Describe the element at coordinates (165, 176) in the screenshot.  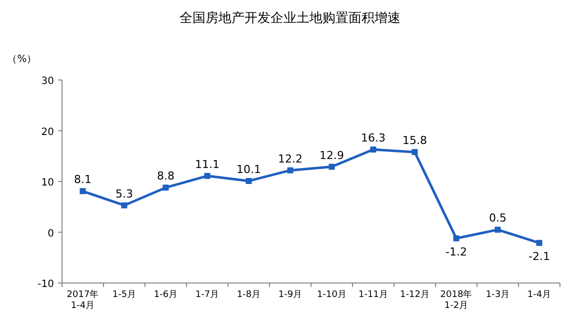
I see `data-label: 8.8` at that location.